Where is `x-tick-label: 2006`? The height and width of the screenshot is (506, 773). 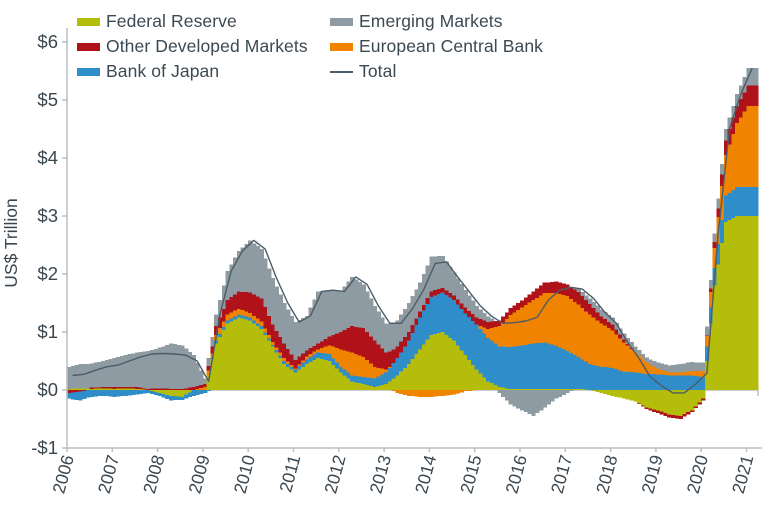
x-tick-label: 2006 is located at coordinates (62, 474).